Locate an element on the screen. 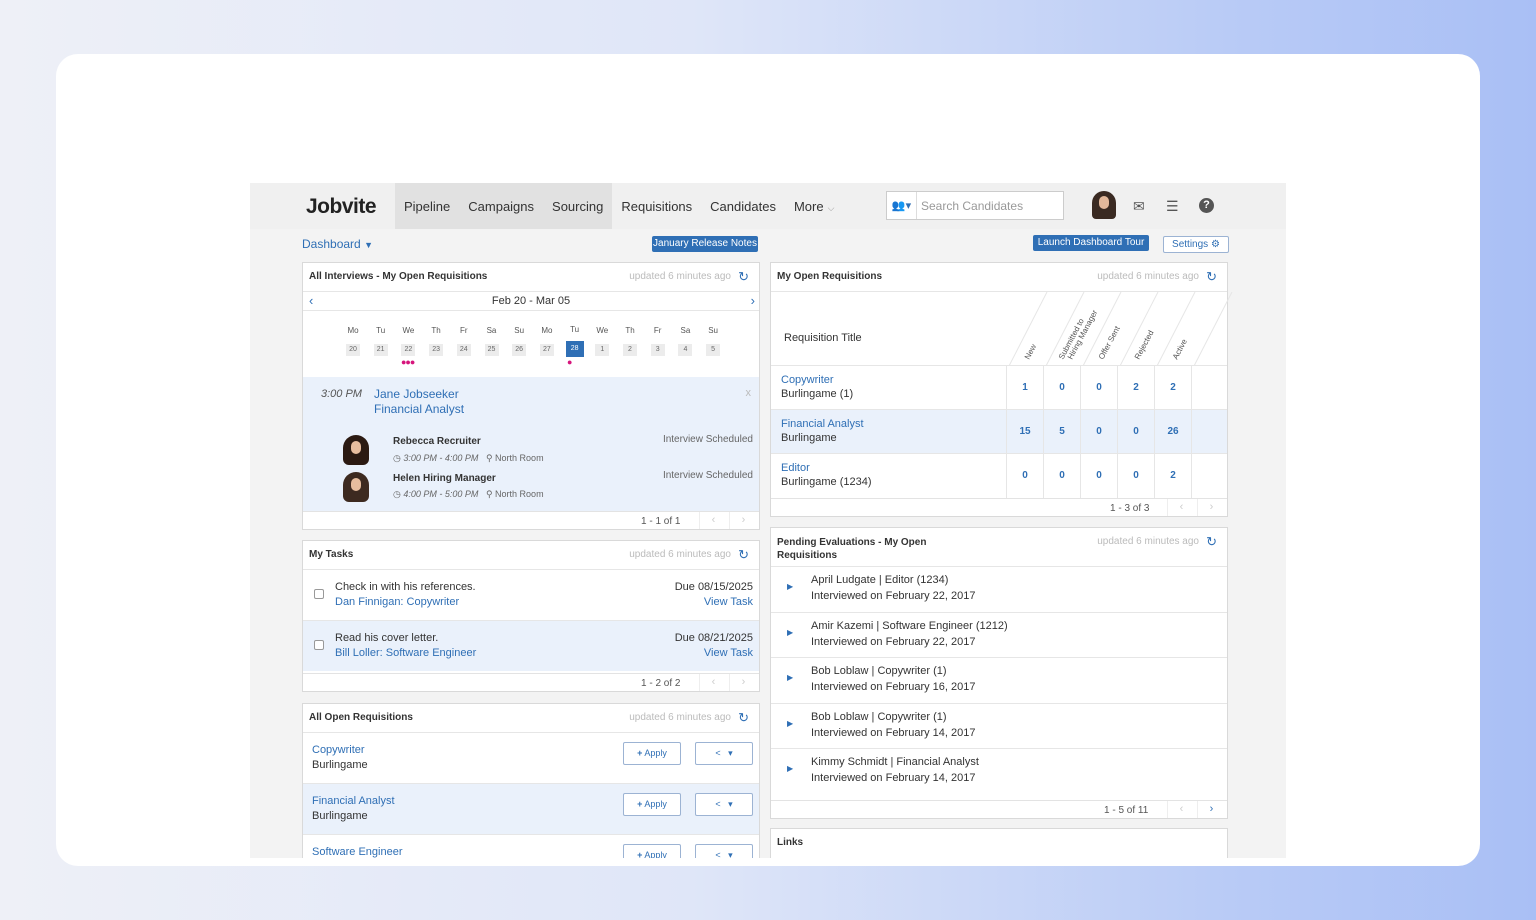  calendar-day: Th 23 is located at coordinates (436, 341).